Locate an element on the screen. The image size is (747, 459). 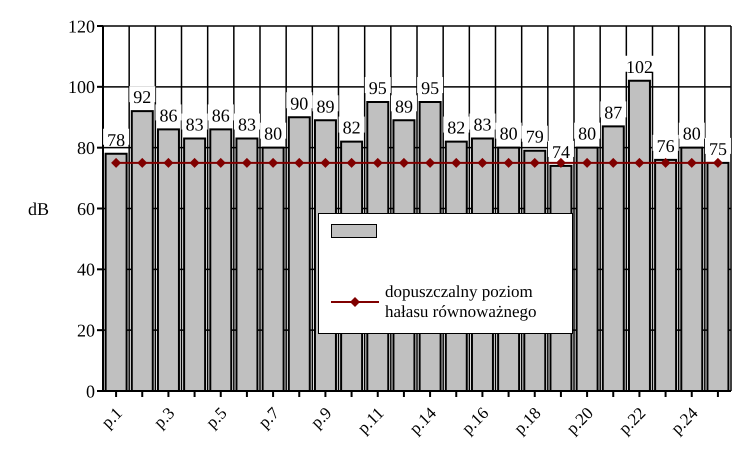
x-tick-label: p.1 is located at coordinates (112, 417).